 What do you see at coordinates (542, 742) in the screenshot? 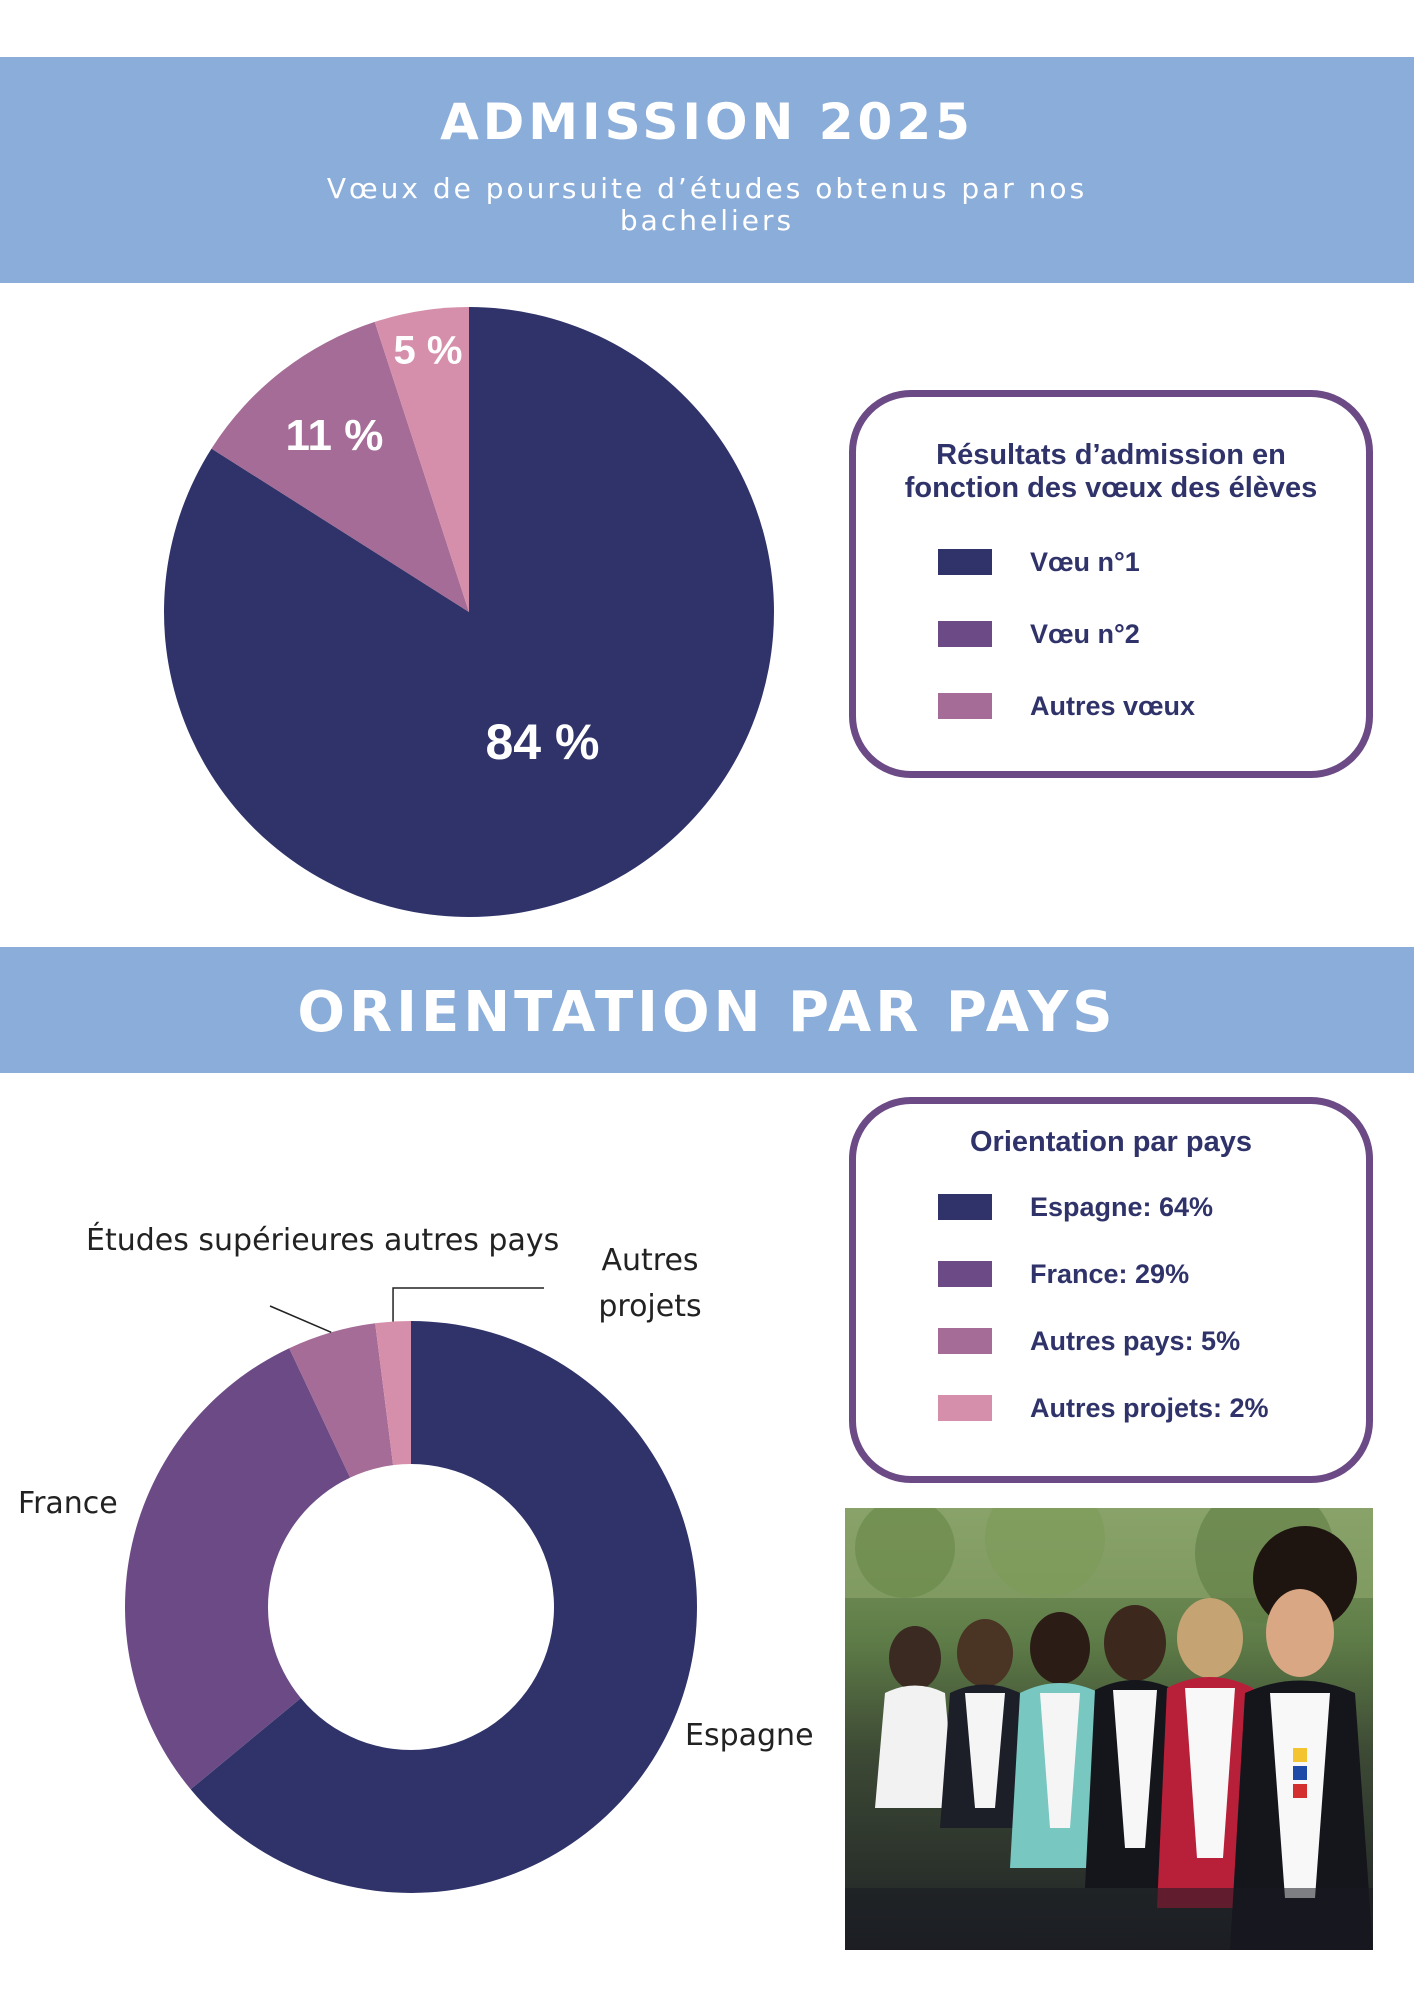
I see `pie-data-label: 84 %` at bounding box center [542, 742].